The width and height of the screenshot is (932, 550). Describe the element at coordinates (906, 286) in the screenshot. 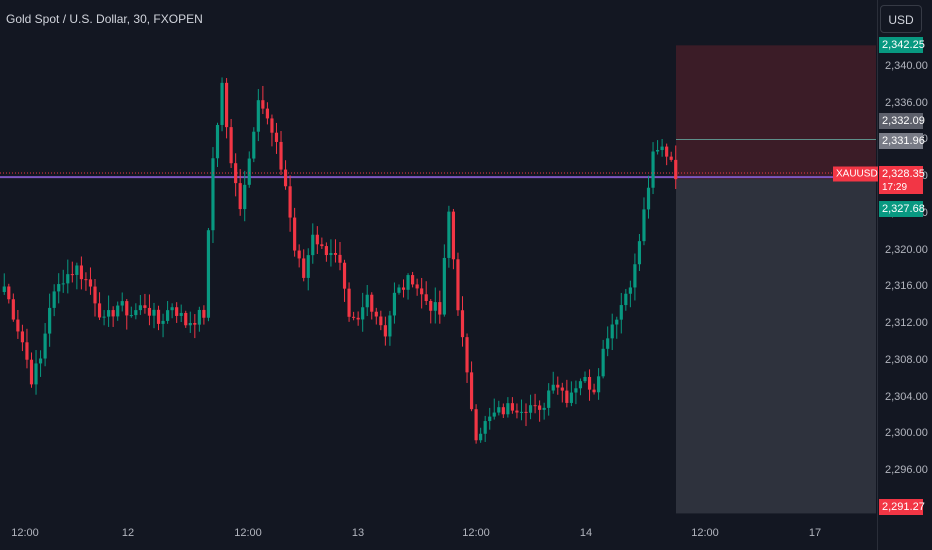

I see `price-tick-label: 2,316.00` at that location.